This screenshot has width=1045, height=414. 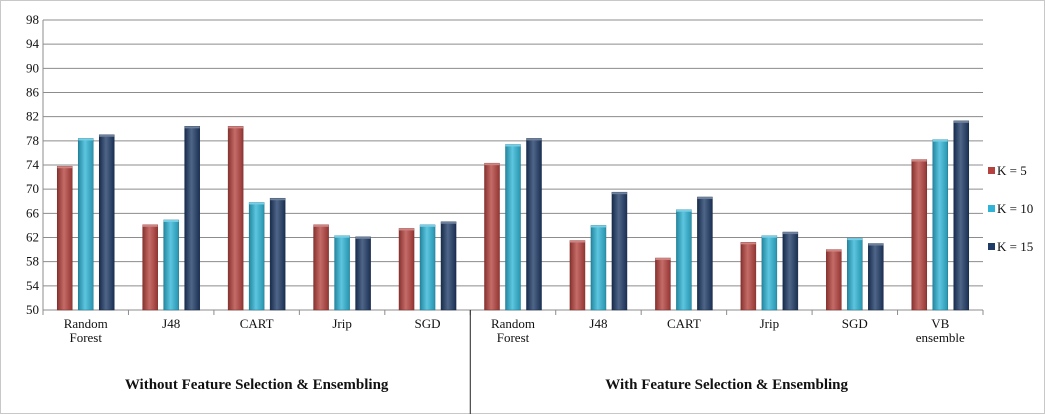 What do you see at coordinates (492, 236) in the screenshot?
I see `bar: K = 5: 74.3` at bounding box center [492, 236].